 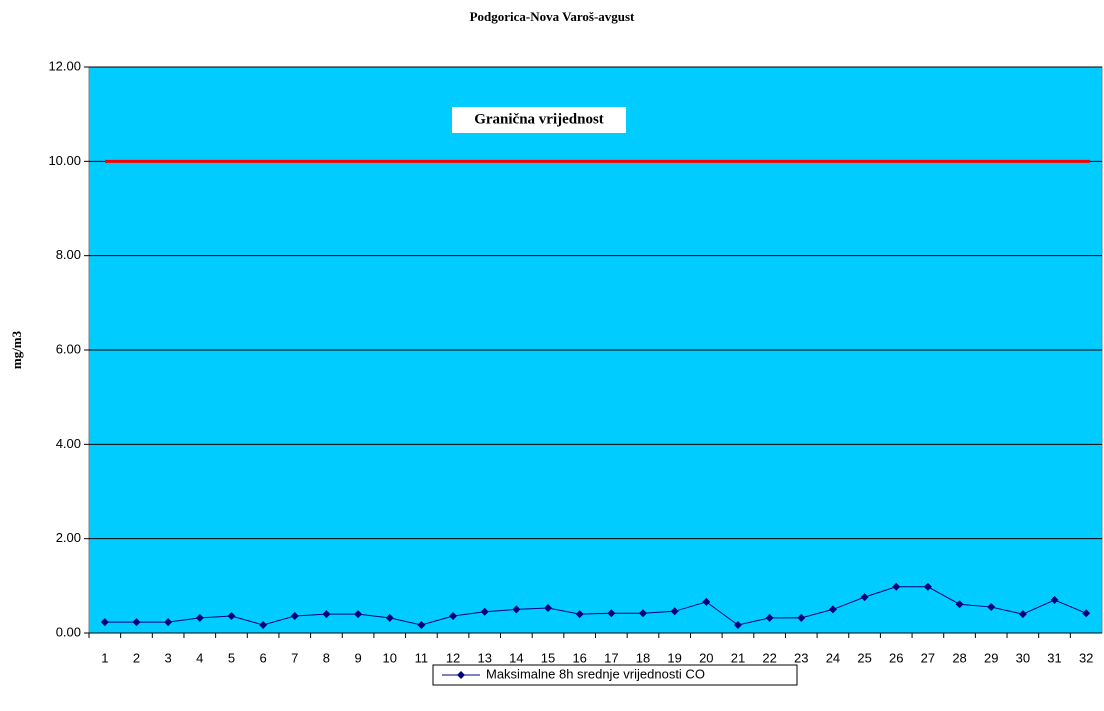 I want to click on x-tick-label: 11, so click(x=422, y=657).